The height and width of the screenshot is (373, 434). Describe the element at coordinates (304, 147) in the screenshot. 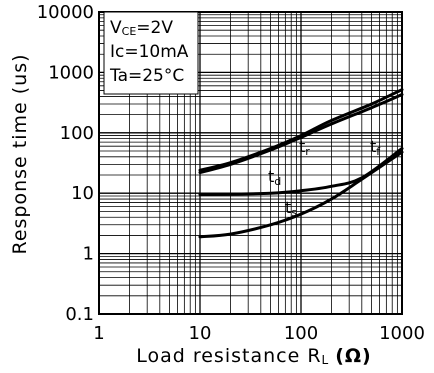

I see `series-tr-label: tr` at that location.